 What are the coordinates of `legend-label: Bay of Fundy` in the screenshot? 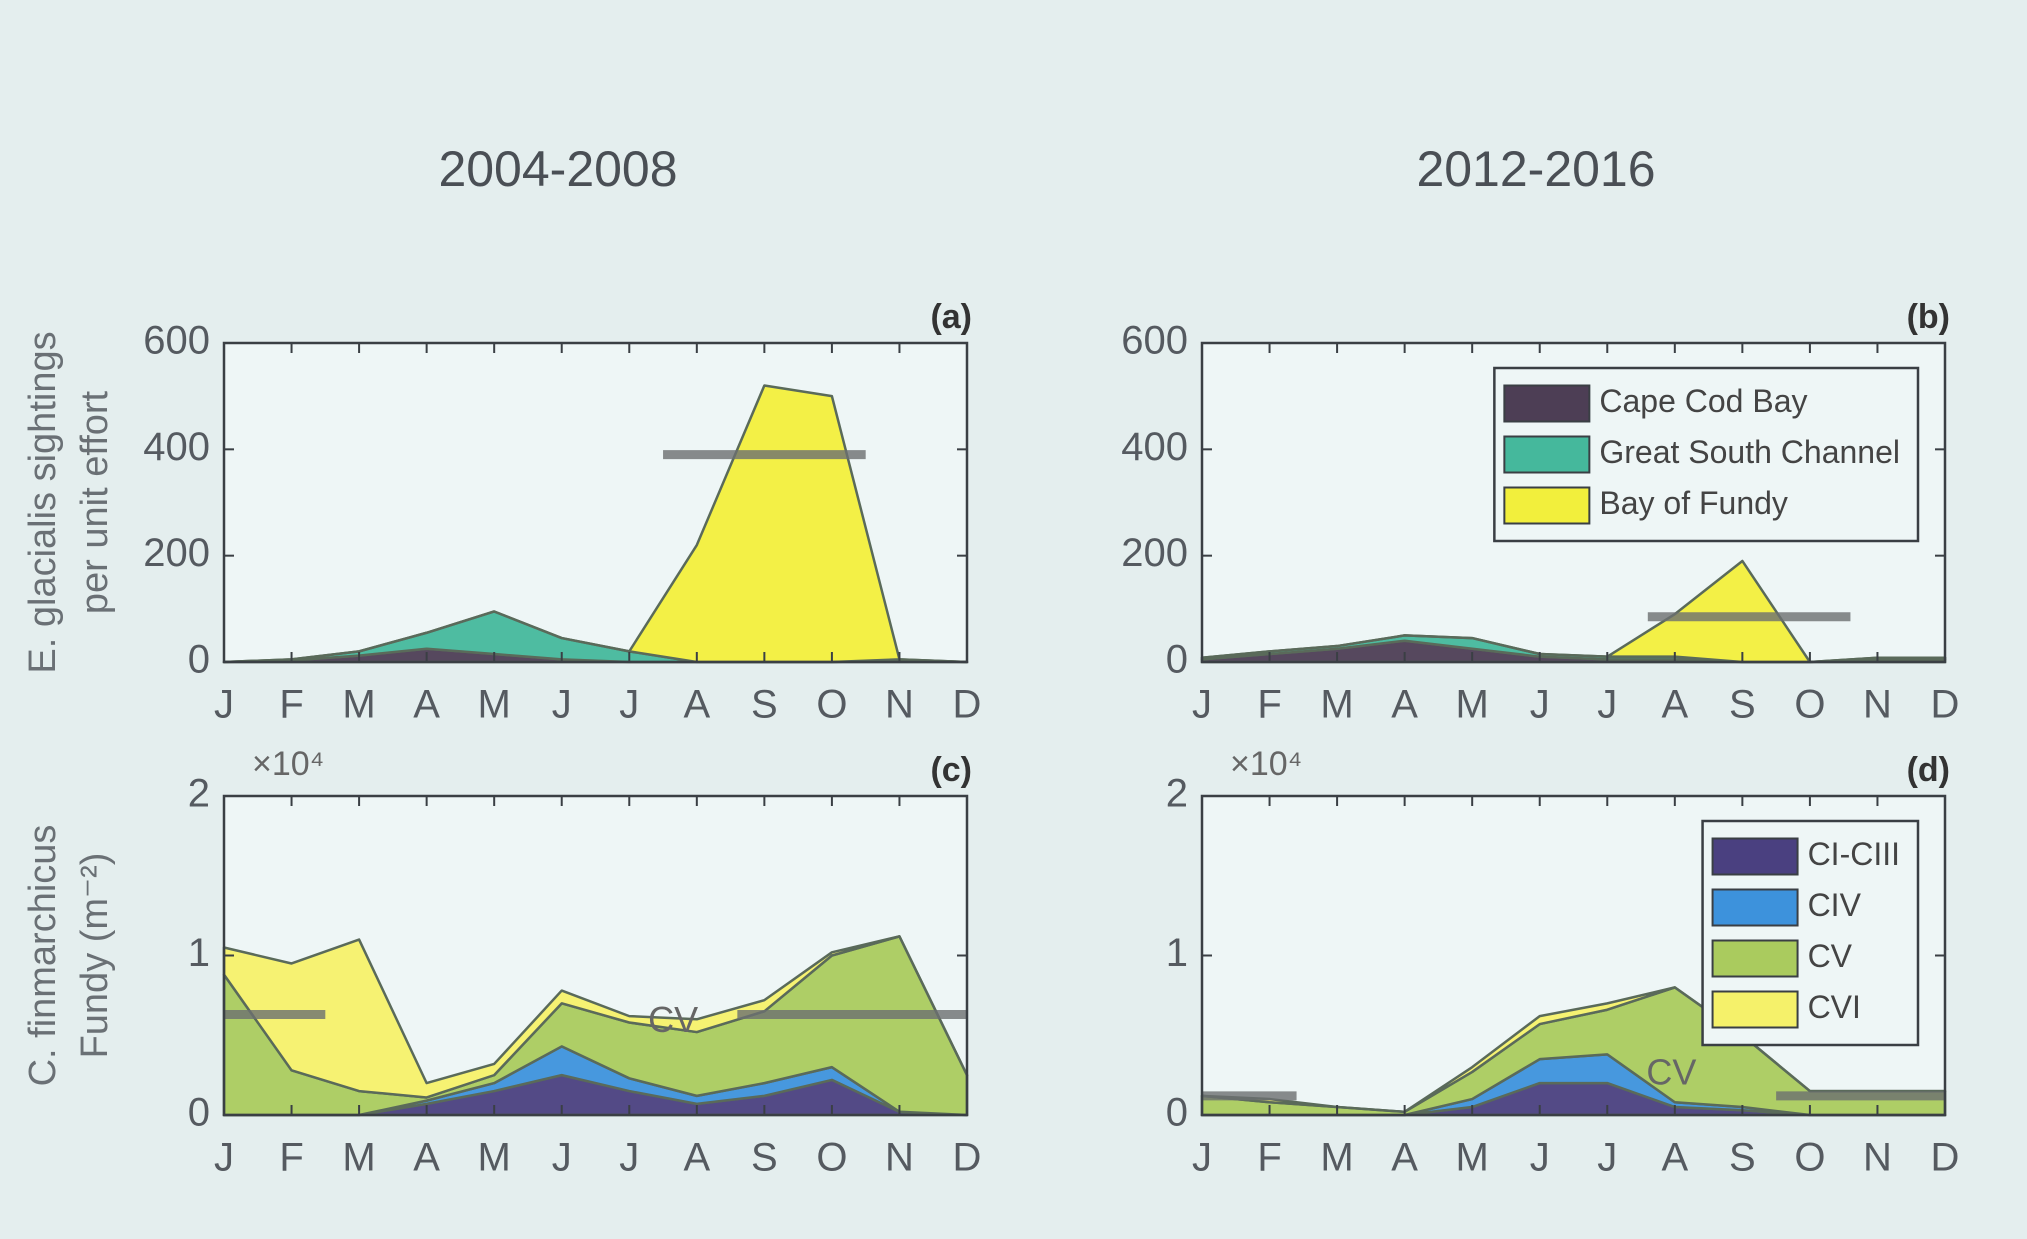 It's located at (1693, 503).